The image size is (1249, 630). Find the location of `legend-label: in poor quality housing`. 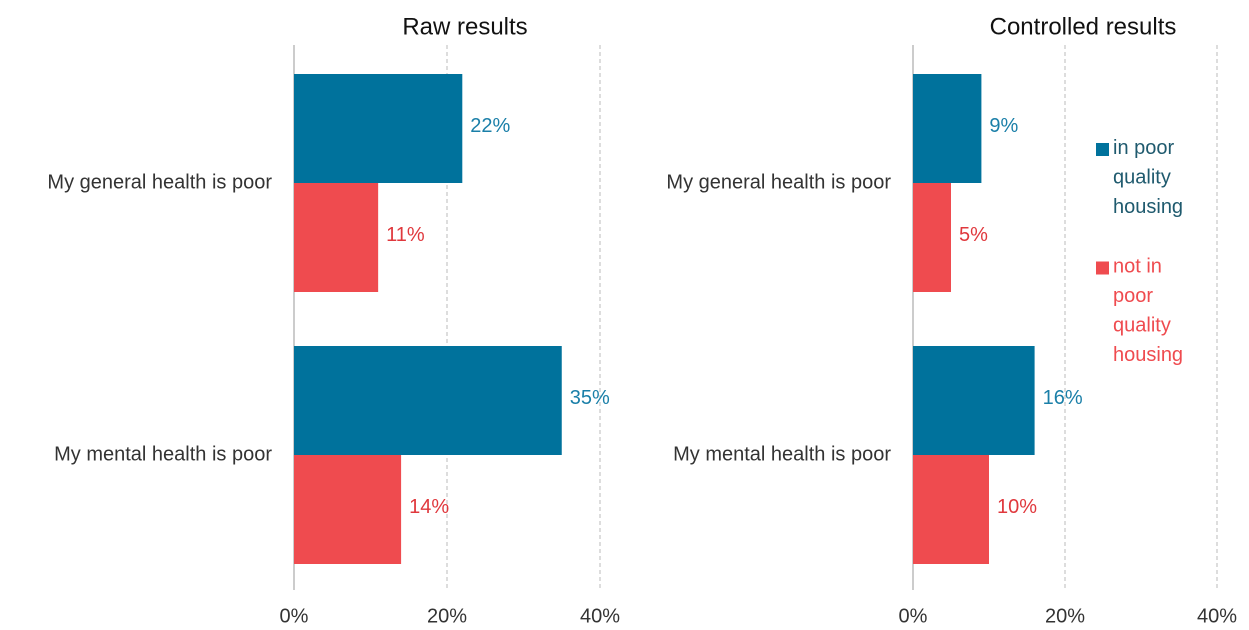

legend-label: in poor quality housing is located at coordinates (1148, 177).